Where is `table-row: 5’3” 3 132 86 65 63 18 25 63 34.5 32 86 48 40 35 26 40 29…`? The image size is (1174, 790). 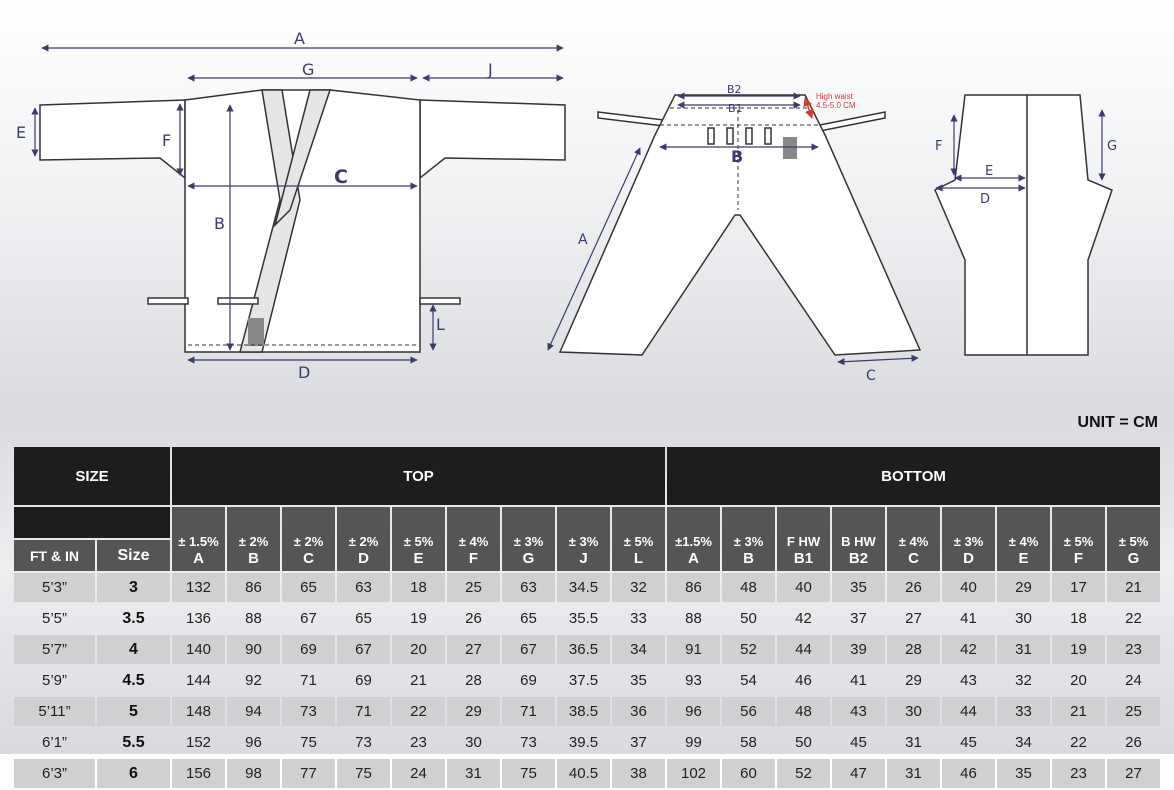 table-row: 5’3” 3 132 86 65 63 18 25 63 34.5 32 86 48 40 35 26 40 29… is located at coordinates (587, 587).